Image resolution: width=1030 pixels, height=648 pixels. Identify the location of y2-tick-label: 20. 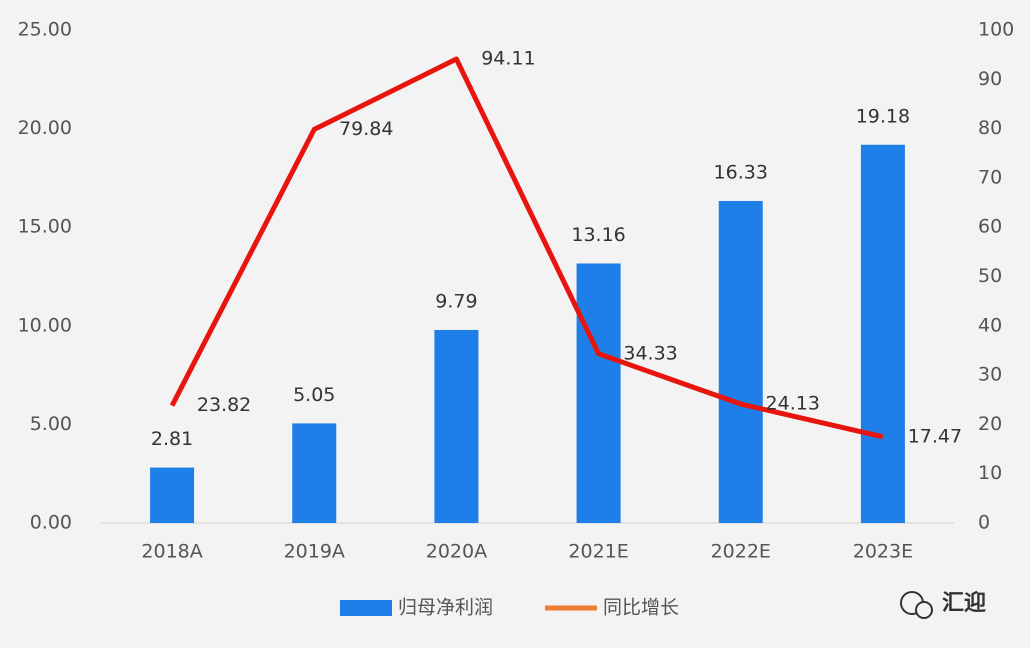
(990, 424).